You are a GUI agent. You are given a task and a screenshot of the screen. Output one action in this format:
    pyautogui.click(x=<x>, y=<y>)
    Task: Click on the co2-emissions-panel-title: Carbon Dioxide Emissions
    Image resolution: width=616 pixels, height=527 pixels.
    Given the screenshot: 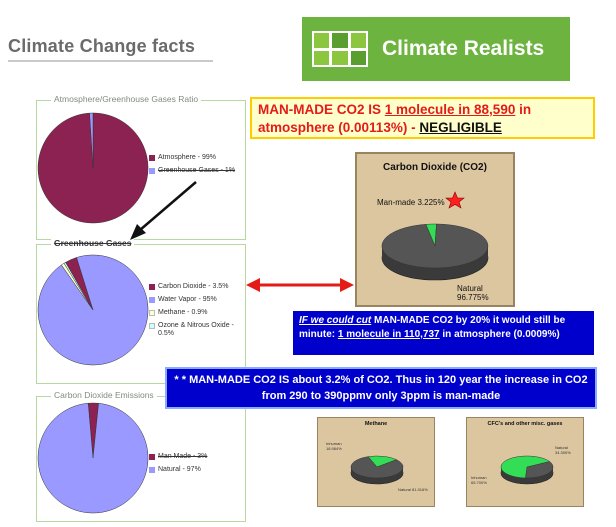 What is the action you would take?
    pyautogui.click(x=104, y=395)
    